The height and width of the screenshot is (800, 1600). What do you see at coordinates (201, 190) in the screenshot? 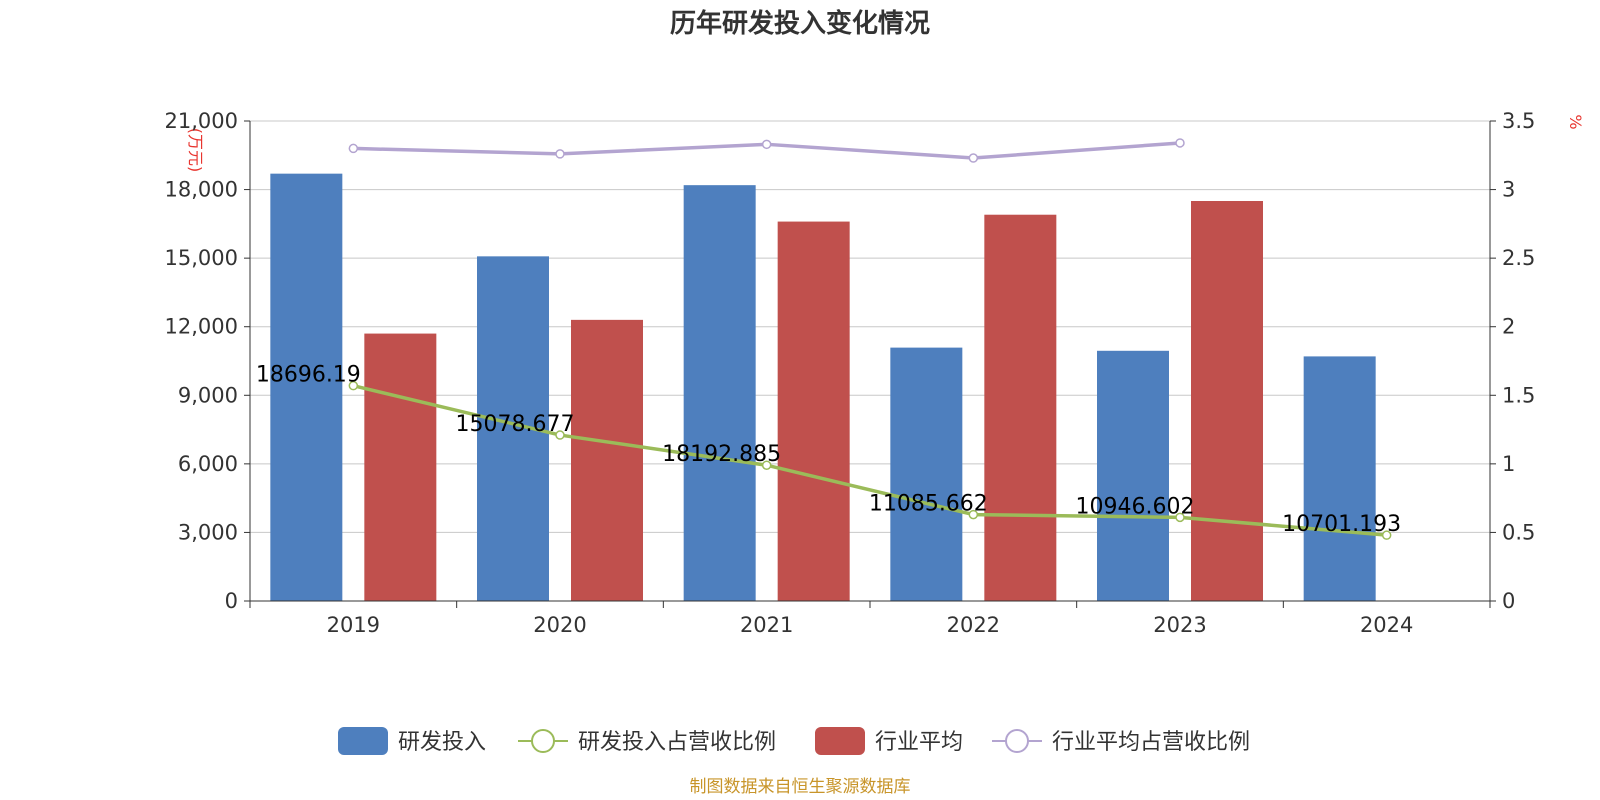
I see `left-tick-label: 18,000` at bounding box center [201, 190].